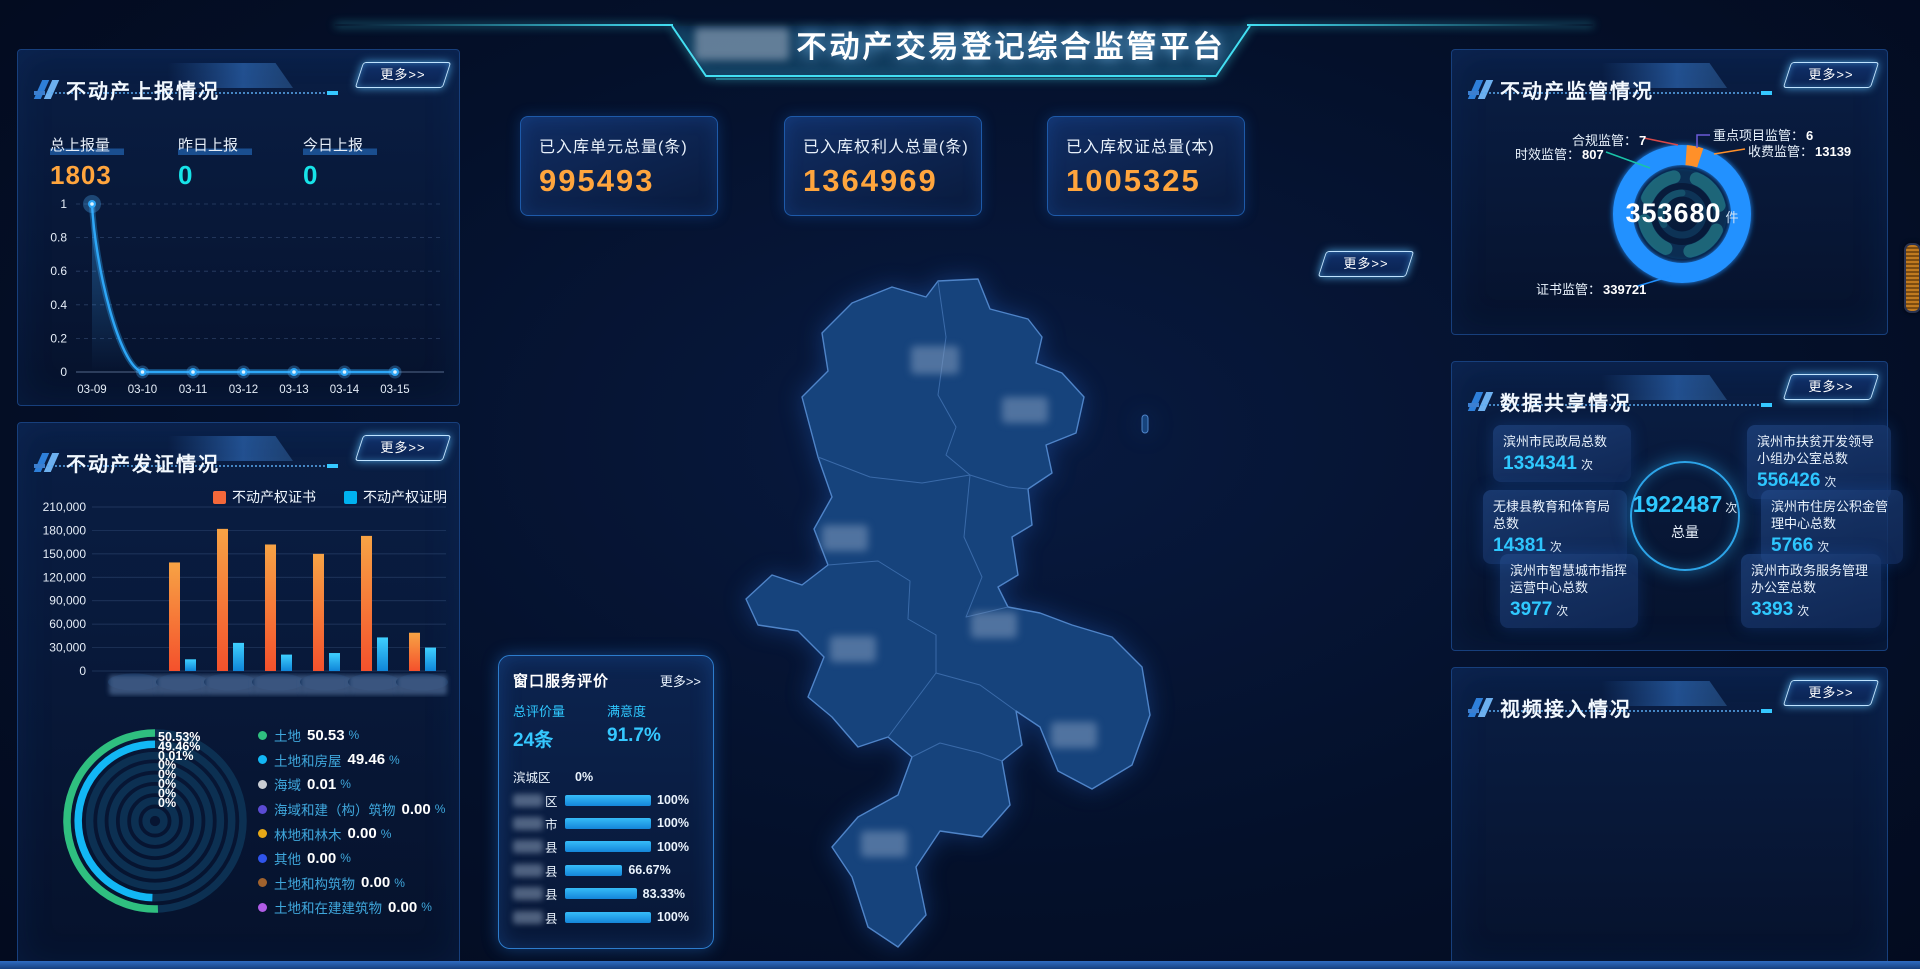 The height and width of the screenshot is (969, 1920). What do you see at coordinates (345, 390) in the screenshot?
I see `svg-text: 03-14` at bounding box center [345, 390].